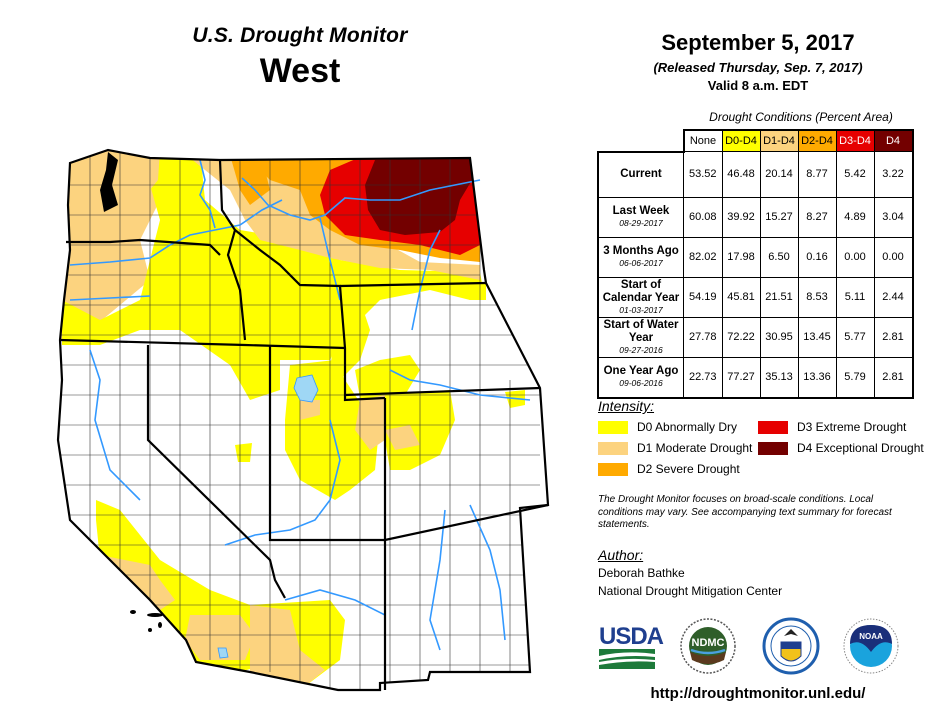 This screenshot has width=940, height=726. I want to click on channel-islands, so click(146, 621).